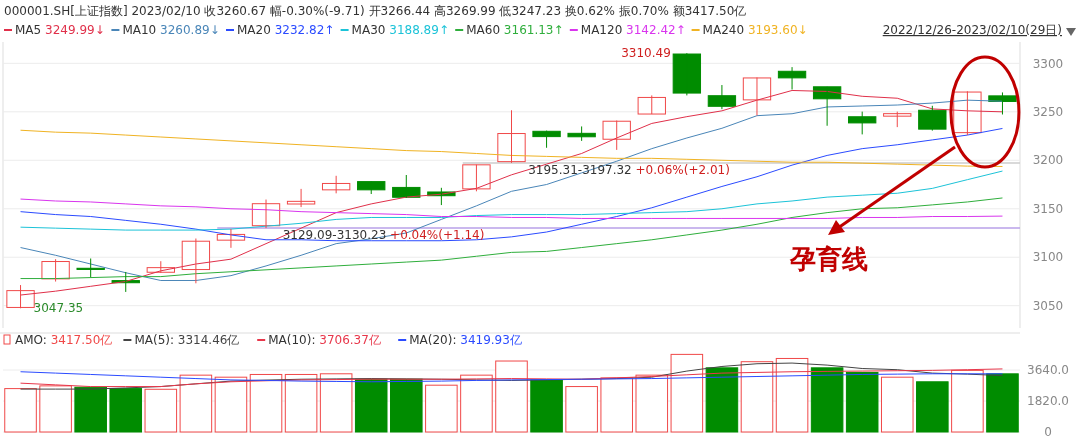 This screenshot has height=440, width=1080. Describe the element at coordinates (755, 30) in the screenshot. I see `legend-label: MA240 3193.60↓` at that location.